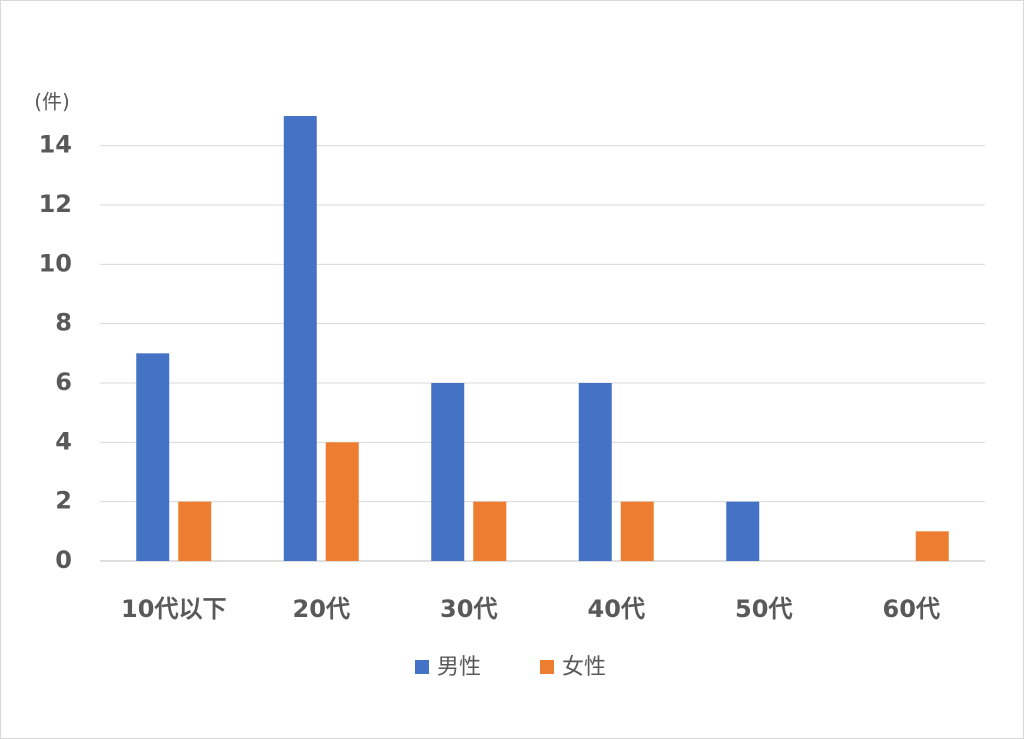  I want to click on y-tick-label: 8, so click(63, 323).